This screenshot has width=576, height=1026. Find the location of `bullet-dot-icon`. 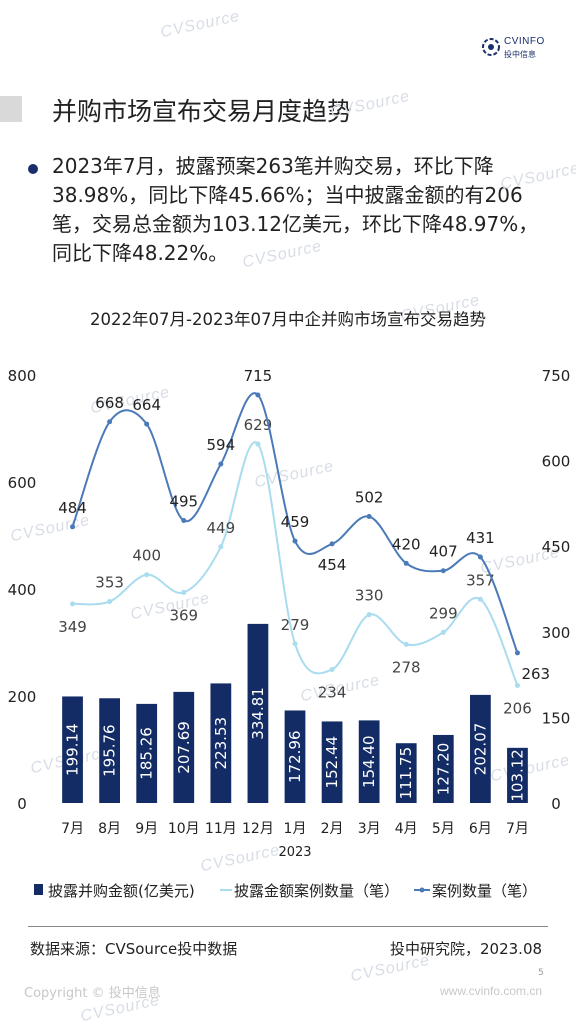

bullet-dot-icon is located at coordinates (33, 169).